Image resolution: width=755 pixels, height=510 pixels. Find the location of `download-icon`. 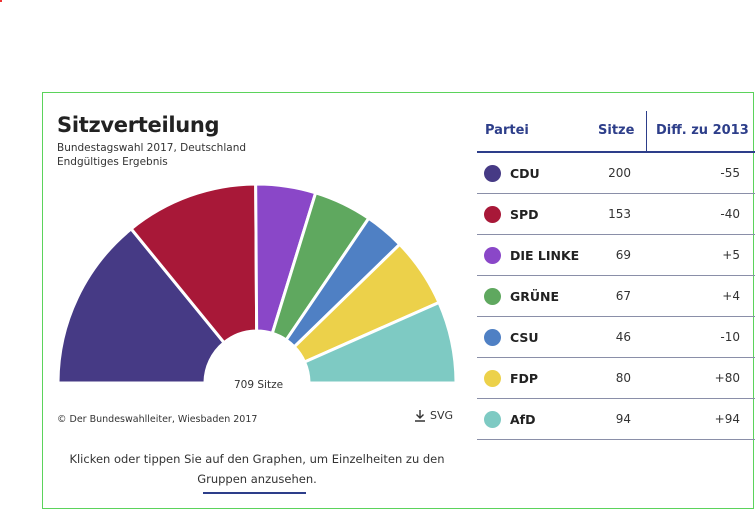

download-icon is located at coordinates (420, 416).